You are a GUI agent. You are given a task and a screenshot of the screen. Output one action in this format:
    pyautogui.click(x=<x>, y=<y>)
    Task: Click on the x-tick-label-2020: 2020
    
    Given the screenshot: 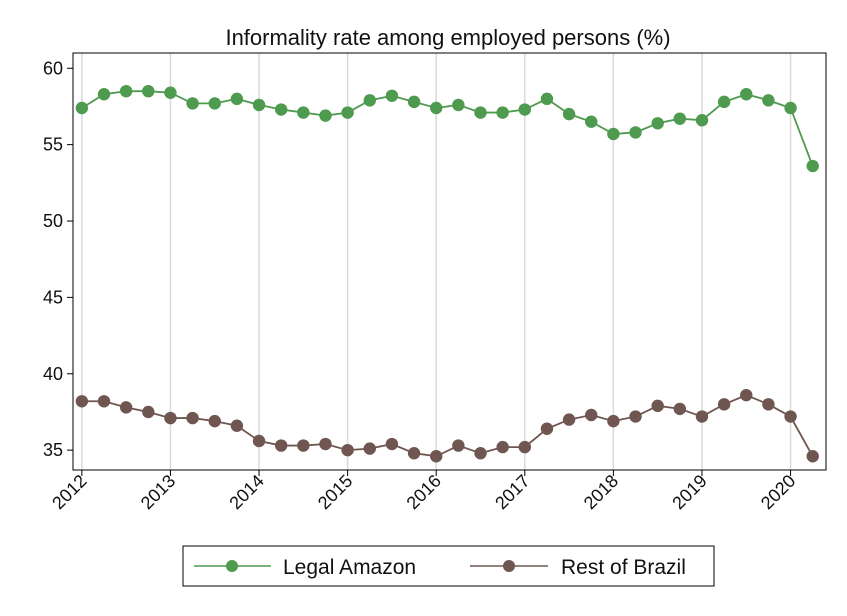 What is the action you would take?
    pyautogui.click(x=778, y=492)
    